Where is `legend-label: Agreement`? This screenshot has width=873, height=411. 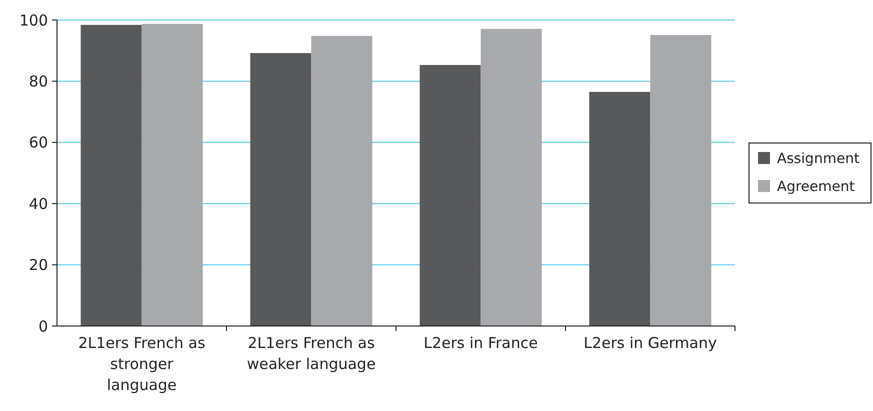 legend-label: Agreement is located at coordinates (816, 186).